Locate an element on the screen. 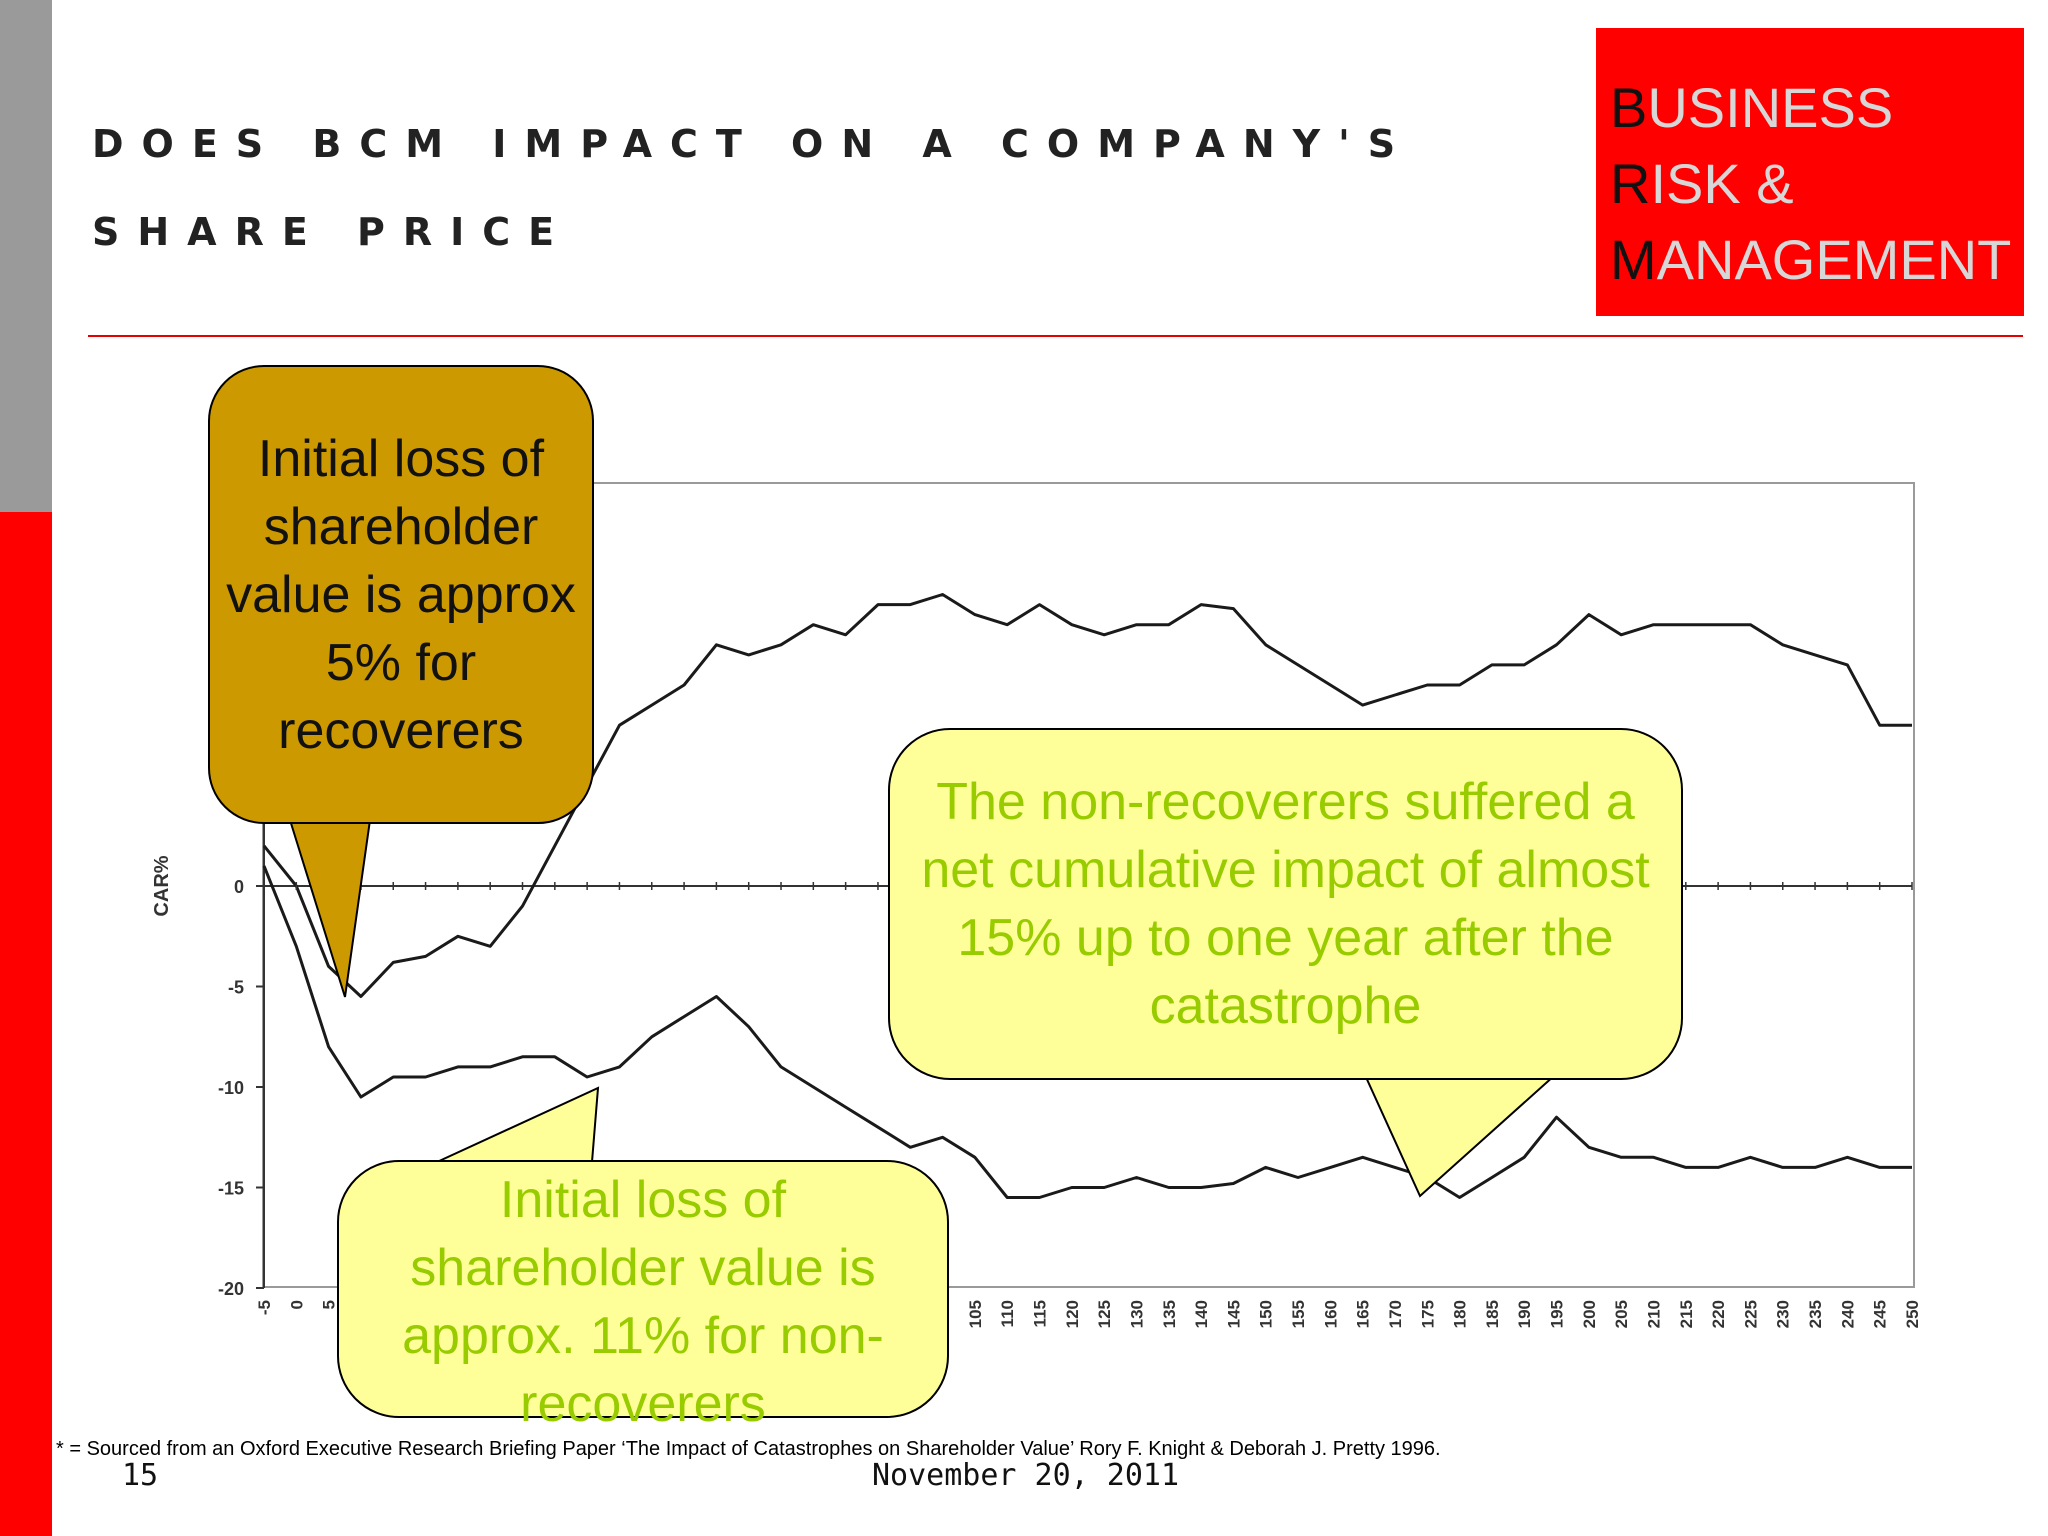 The width and height of the screenshot is (2048, 1536). brand-logo: BUSINESS RISK & MANAGEMENT is located at coordinates (1810, 172).